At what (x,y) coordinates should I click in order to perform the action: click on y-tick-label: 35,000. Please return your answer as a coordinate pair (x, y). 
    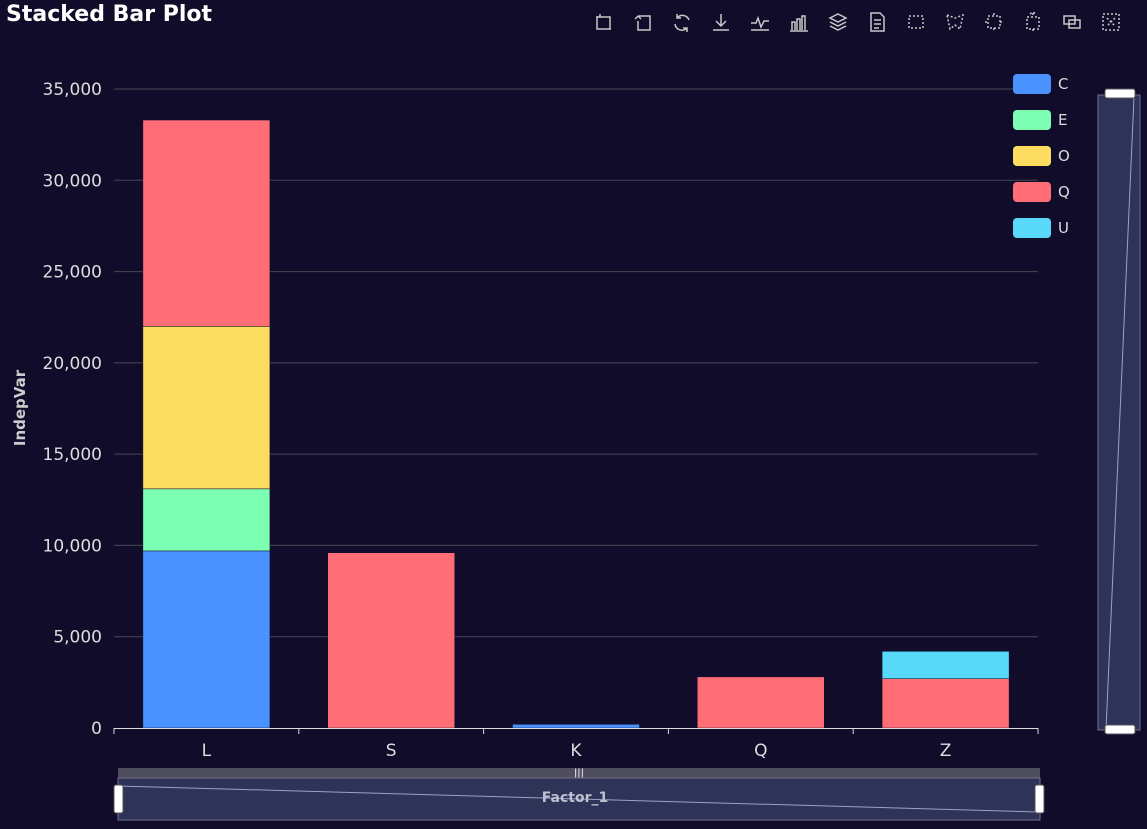
    Looking at the image, I should click on (72, 90).